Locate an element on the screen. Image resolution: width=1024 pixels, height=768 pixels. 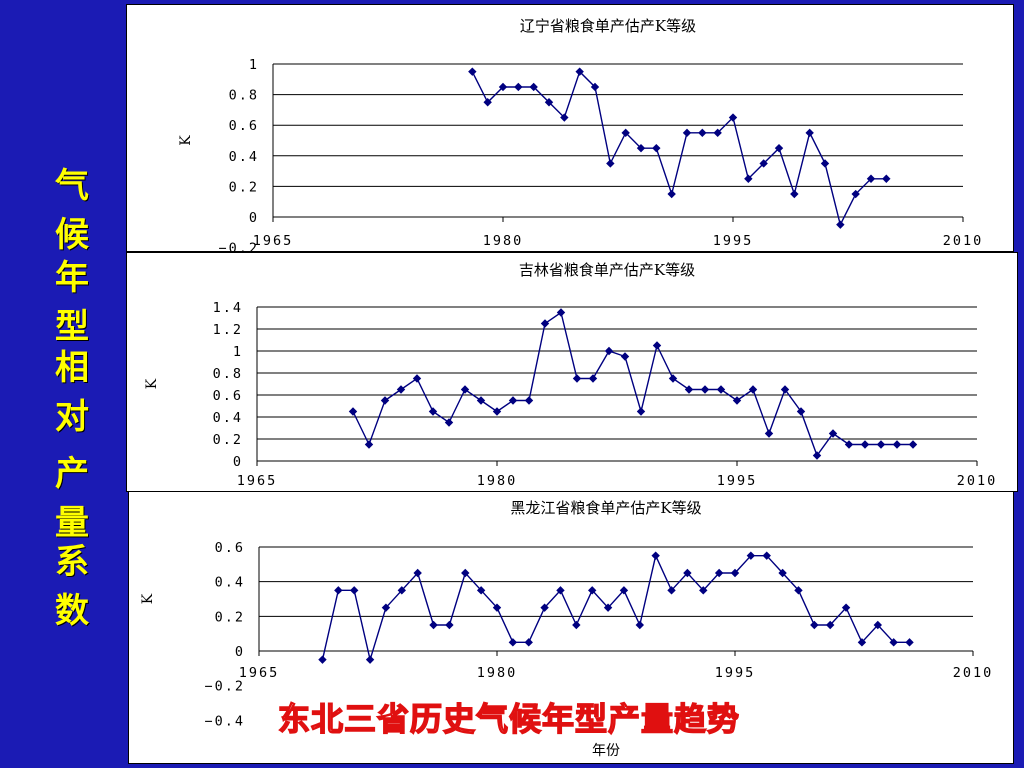
liaoning-y-tick-label: −0.2 is located at coordinates (238, 246).